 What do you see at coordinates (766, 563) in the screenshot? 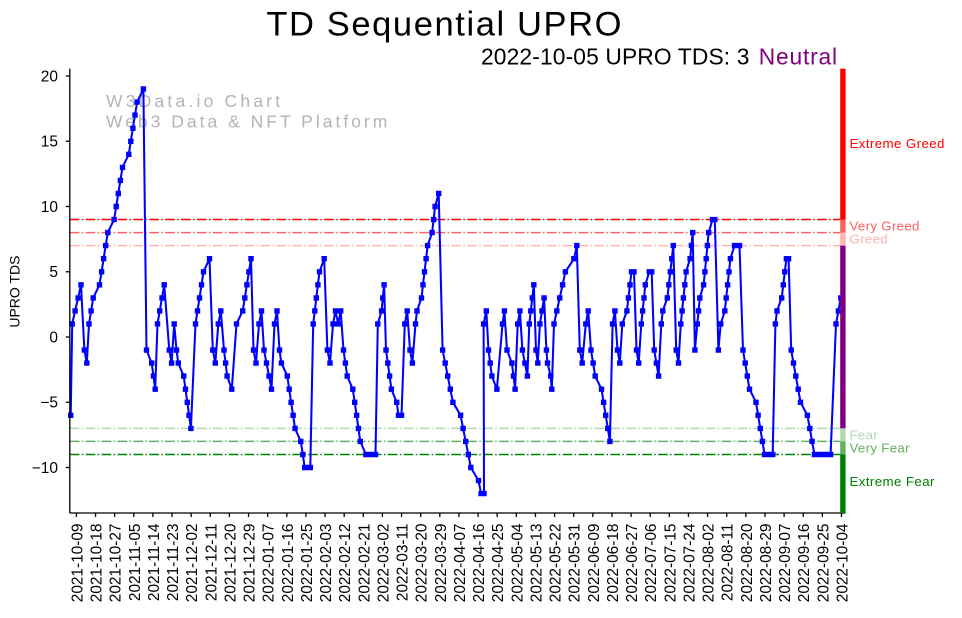
I see `svg-text: 2022-08-29` at bounding box center [766, 563].